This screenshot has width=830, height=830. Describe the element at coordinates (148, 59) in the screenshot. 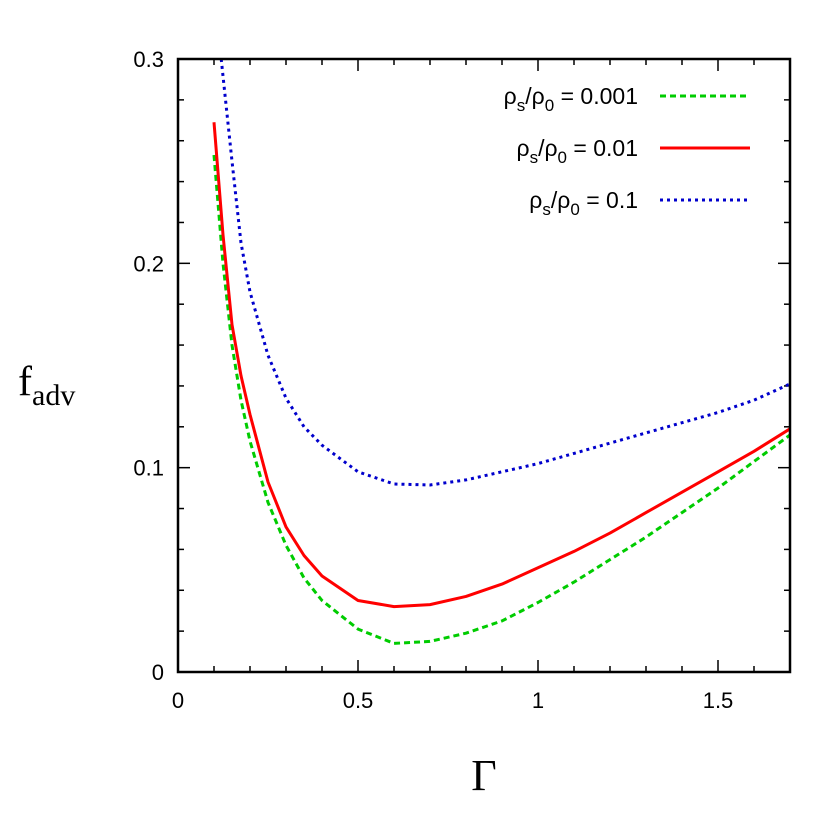

I see `y-tick-label: 0.3` at that location.